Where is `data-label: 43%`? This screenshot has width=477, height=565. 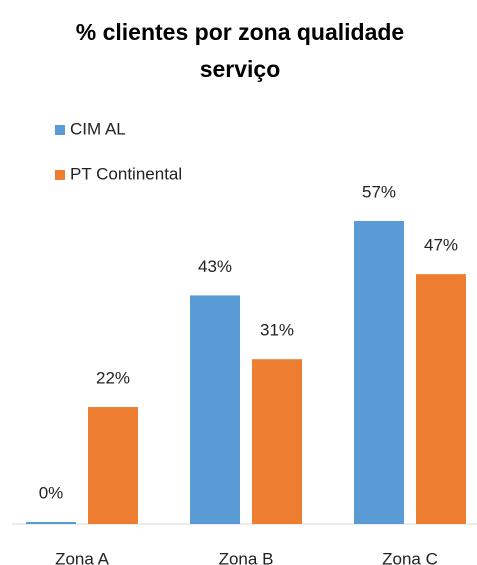
data-label: 43% is located at coordinates (215, 266).